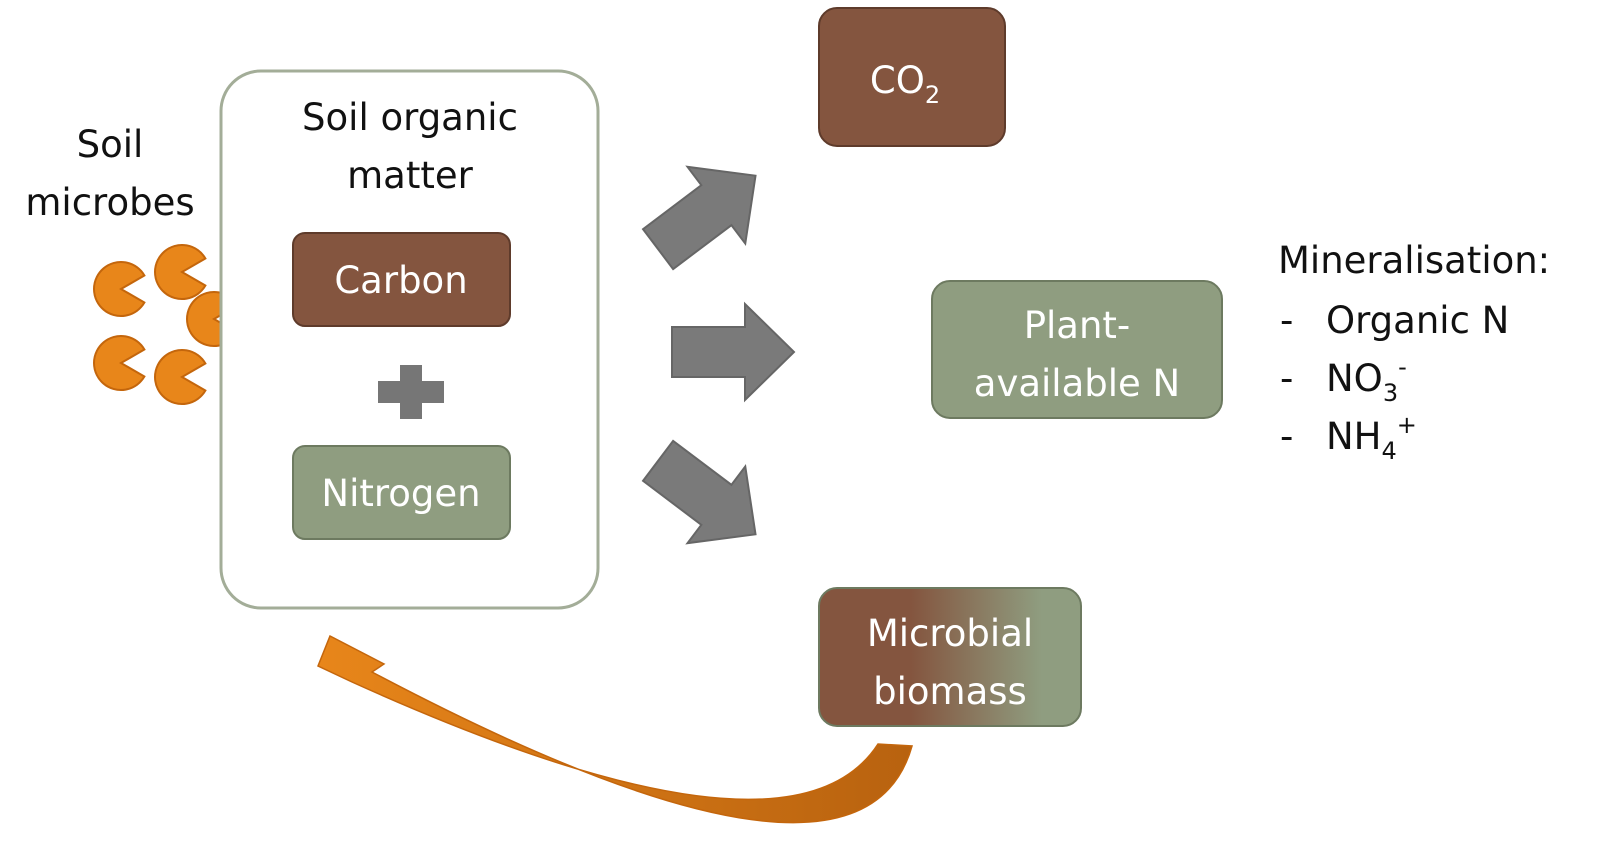 The image size is (1598, 852). I want to click on carbon-label: Carbon, so click(400, 280).